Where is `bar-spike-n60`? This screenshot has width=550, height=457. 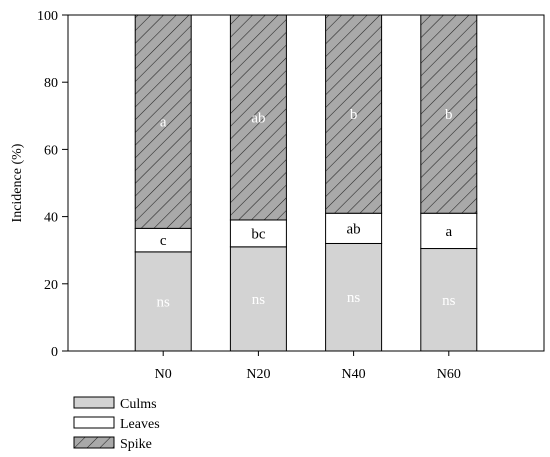
bar-spike-n60 is located at coordinates (449, 114).